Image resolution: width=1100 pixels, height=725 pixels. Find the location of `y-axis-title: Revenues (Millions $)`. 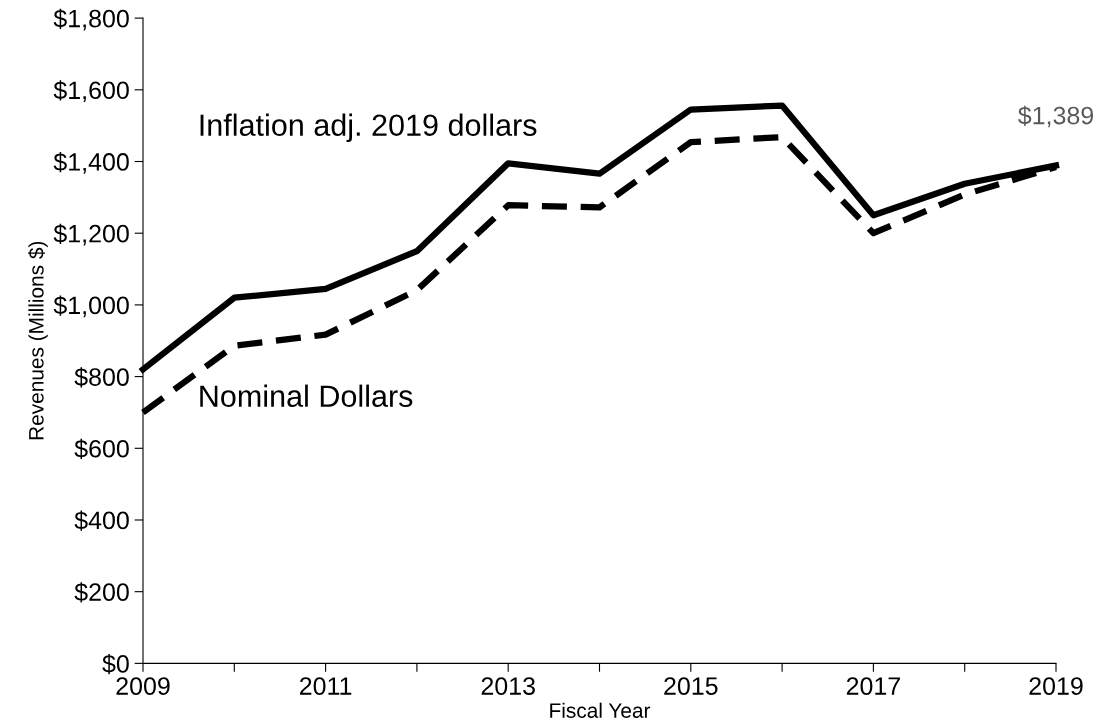

y-axis-title: Revenues (Millions $) is located at coordinates (38, 340).